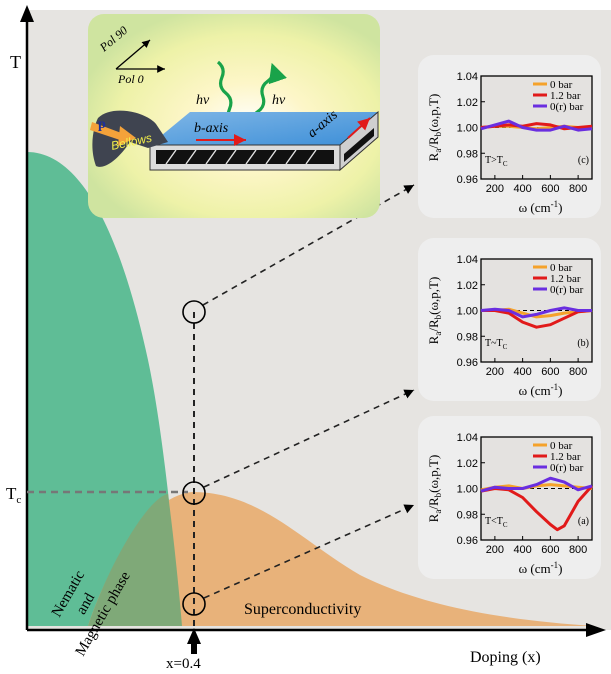  I want to click on x-axis-label: Doping (x), so click(505, 657).